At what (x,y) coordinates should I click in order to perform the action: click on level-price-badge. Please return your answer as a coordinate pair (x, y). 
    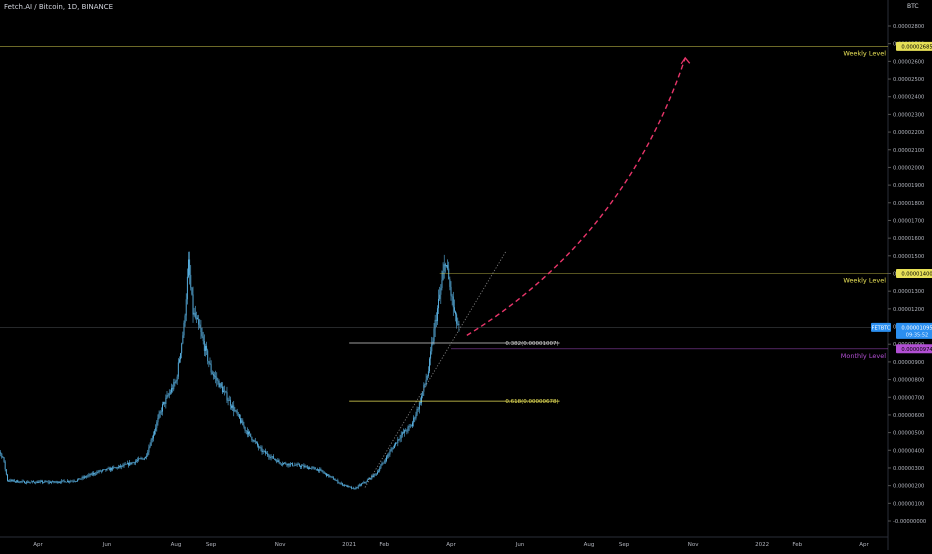
    Looking at the image, I should click on (914, 273).